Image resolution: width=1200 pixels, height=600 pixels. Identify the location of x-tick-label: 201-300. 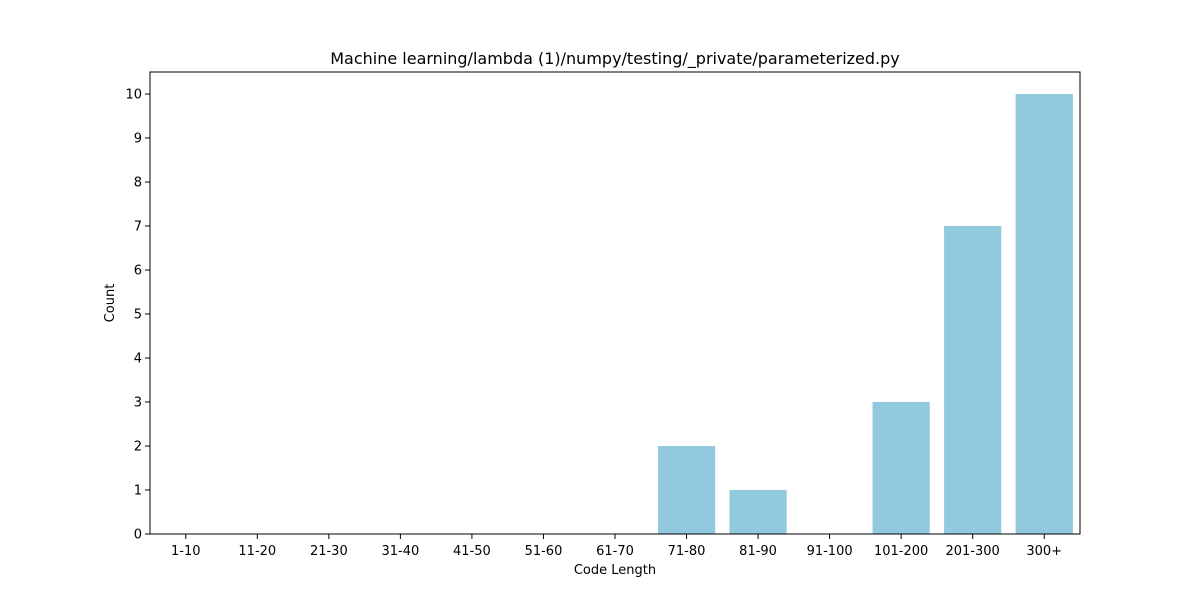
(973, 551).